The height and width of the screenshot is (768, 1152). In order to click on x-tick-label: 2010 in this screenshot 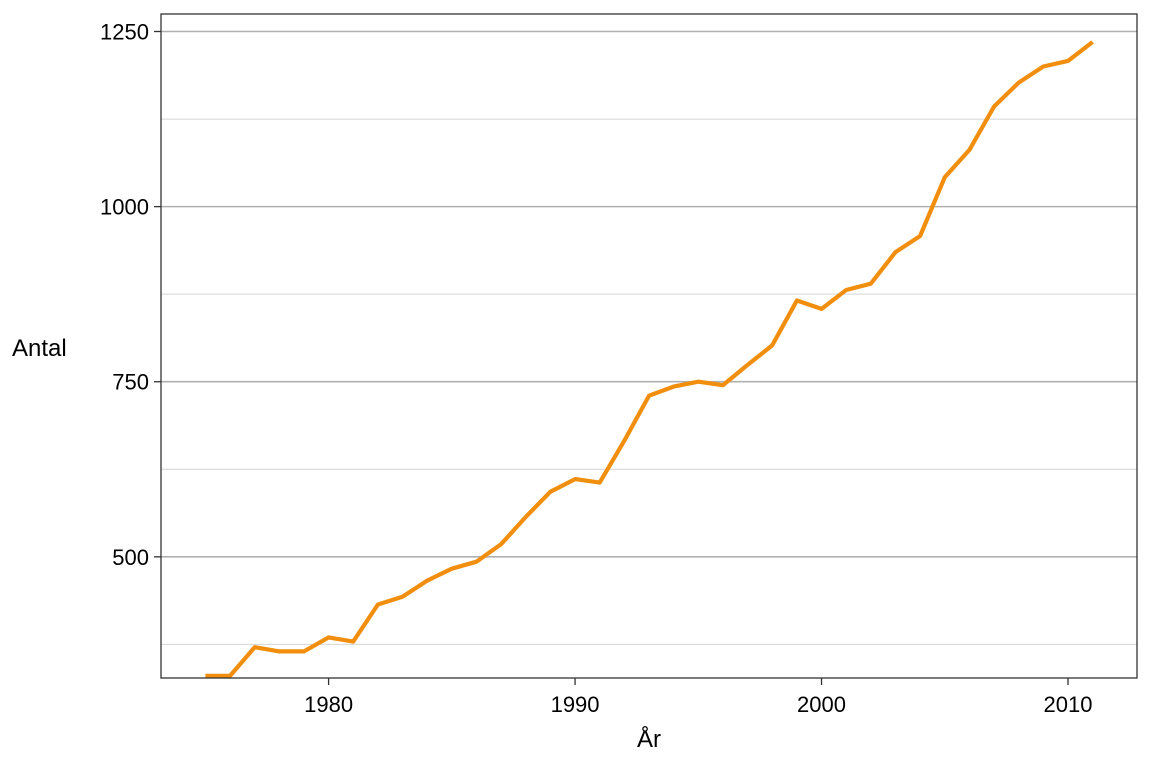, I will do `click(1068, 704)`.